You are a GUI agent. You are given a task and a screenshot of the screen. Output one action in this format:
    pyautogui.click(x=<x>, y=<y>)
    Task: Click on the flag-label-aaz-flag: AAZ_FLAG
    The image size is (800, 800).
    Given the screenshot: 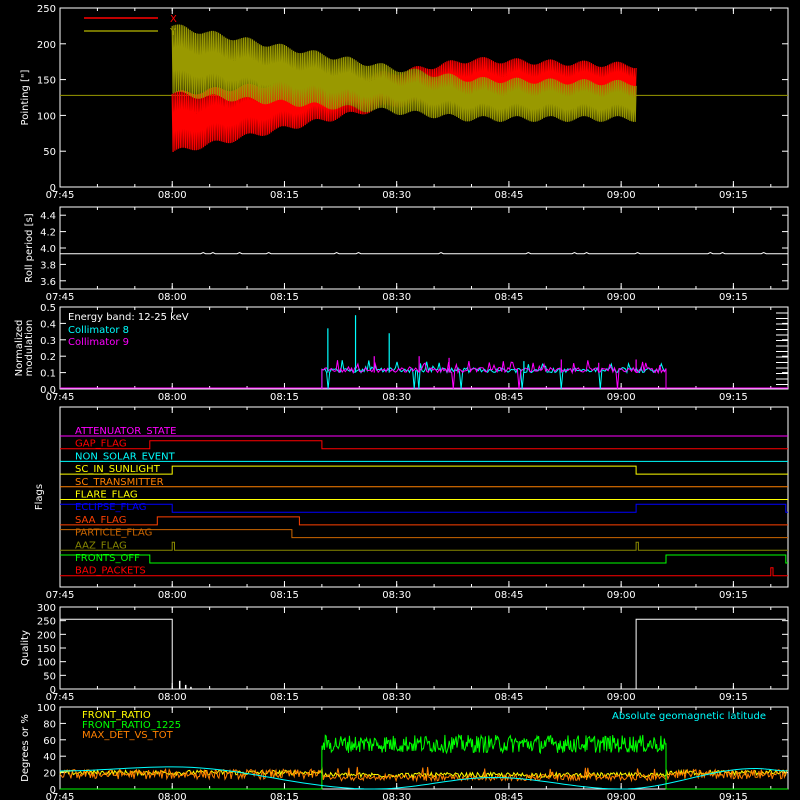 What is the action you would take?
    pyautogui.click(x=101, y=545)
    